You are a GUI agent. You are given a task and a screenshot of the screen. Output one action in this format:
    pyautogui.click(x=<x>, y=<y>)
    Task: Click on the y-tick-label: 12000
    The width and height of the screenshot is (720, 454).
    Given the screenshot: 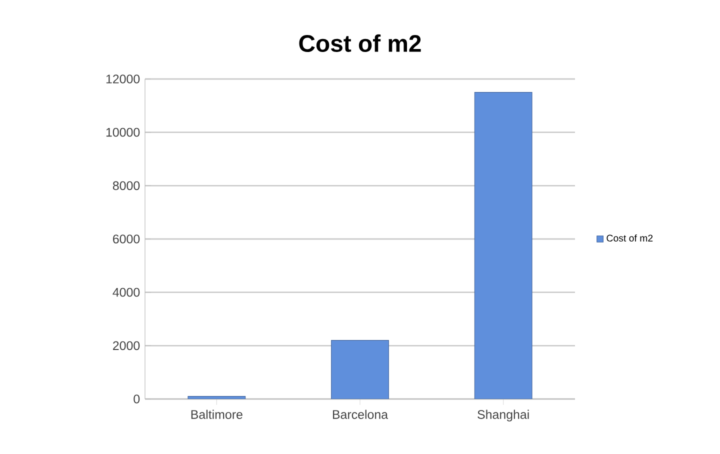 What is the action you would take?
    pyautogui.click(x=123, y=79)
    